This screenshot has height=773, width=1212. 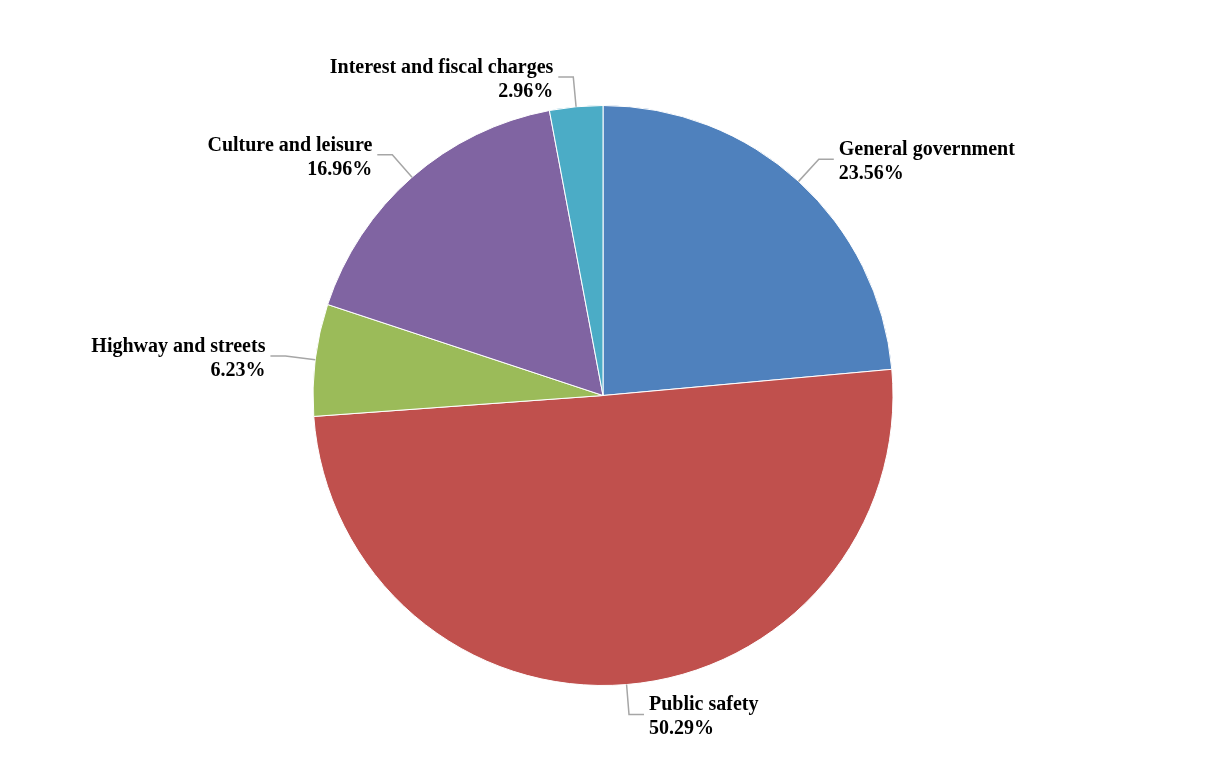 I want to click on slice-label: Culture and leisure, so click(x=290, y=143).